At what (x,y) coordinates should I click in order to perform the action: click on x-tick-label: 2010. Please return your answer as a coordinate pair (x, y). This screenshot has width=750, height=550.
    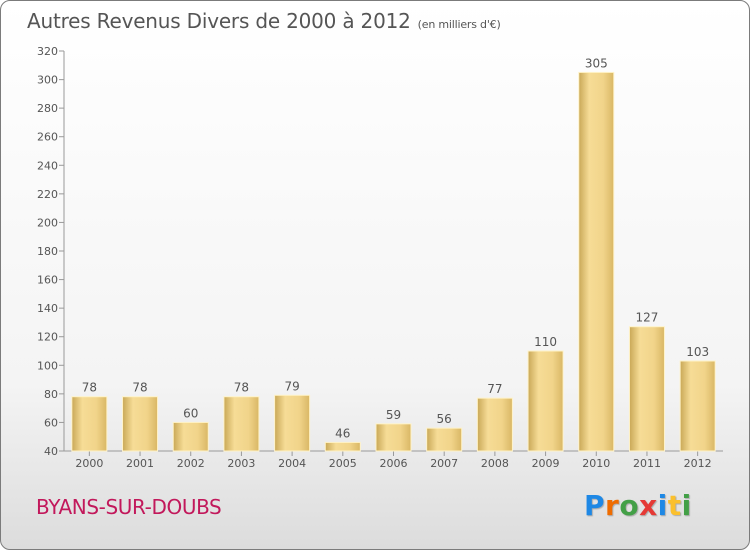
    Looking at the image, I should click on (596, 463).